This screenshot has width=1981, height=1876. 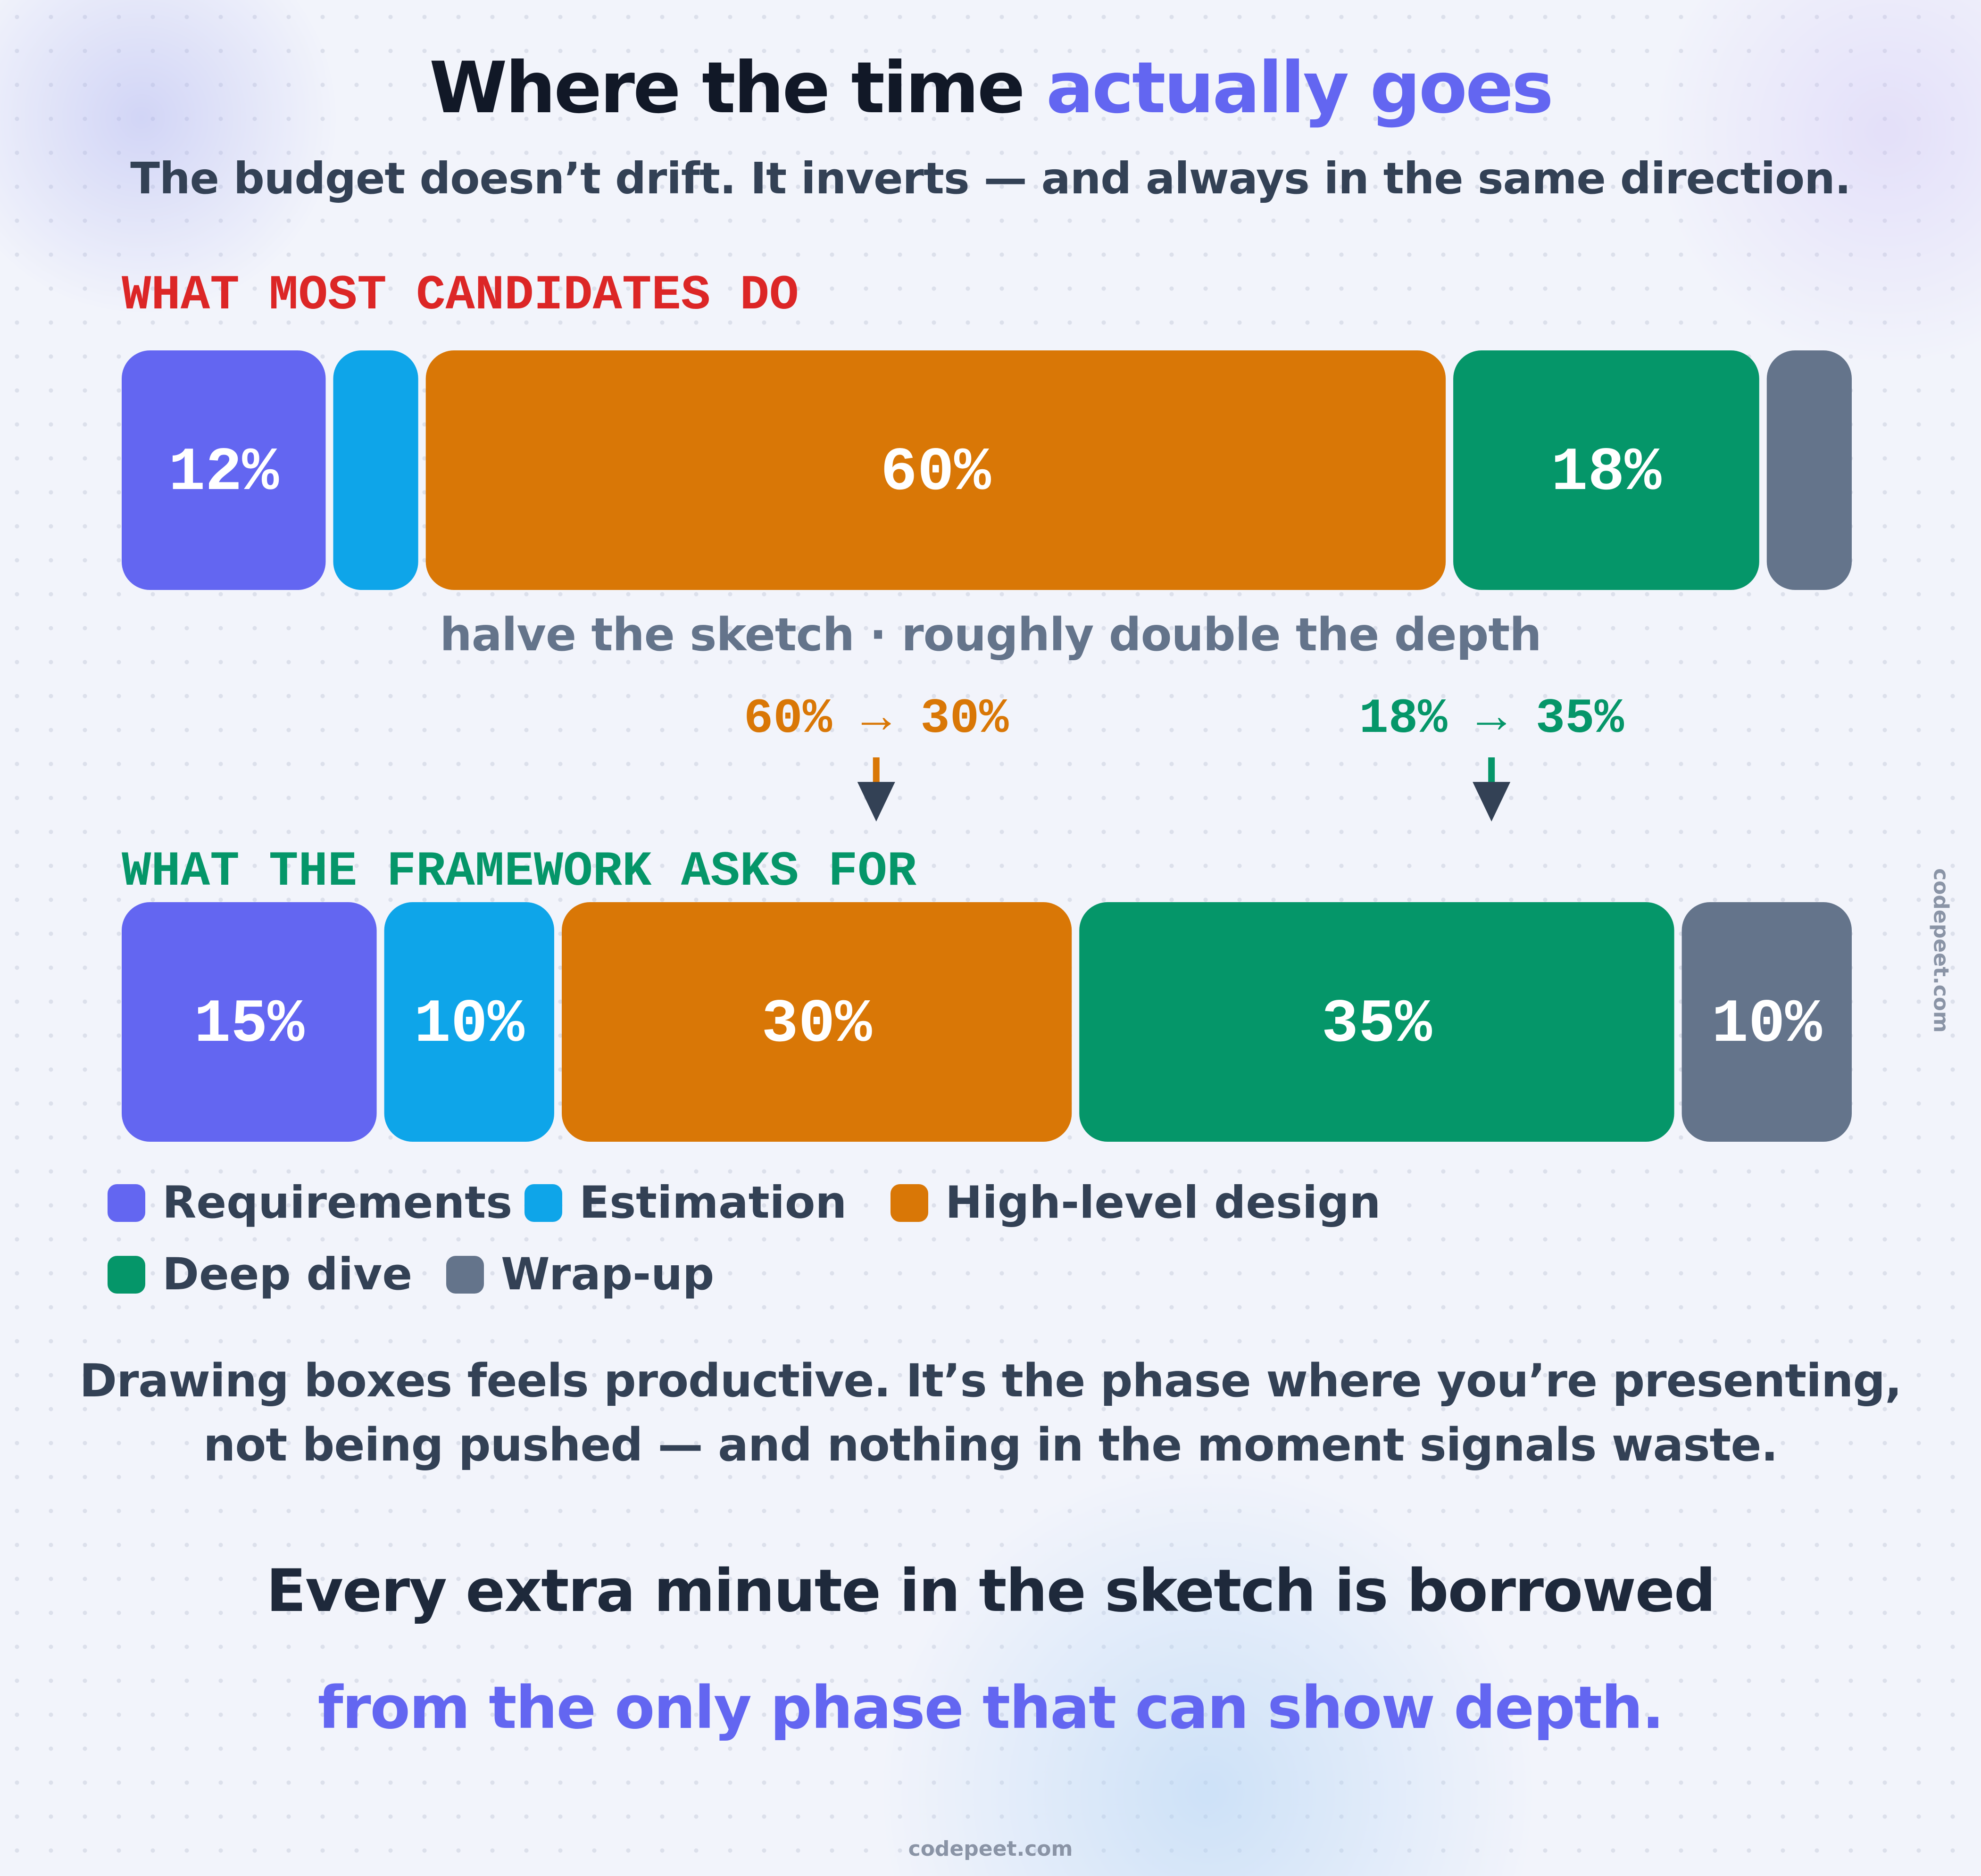 I want to click on legend-swatch-wrap-up, so click(x=465, y=1274).